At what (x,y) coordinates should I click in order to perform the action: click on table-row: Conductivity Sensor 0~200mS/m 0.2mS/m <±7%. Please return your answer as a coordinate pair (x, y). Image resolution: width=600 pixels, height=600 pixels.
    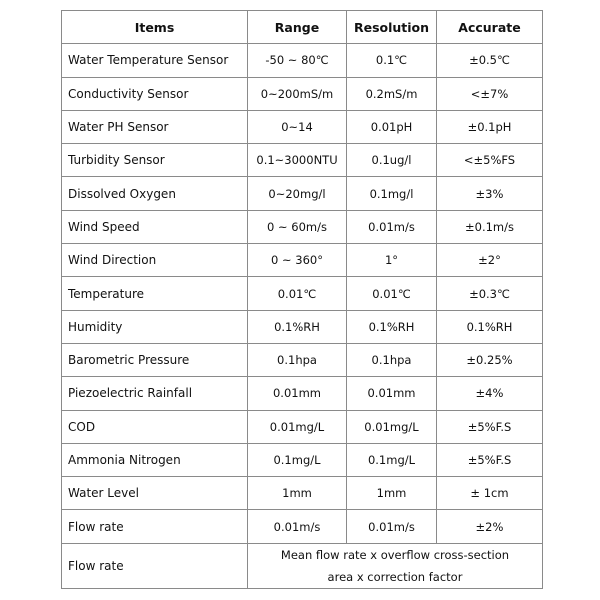
    Looking at the image, I should click on (302, 93).